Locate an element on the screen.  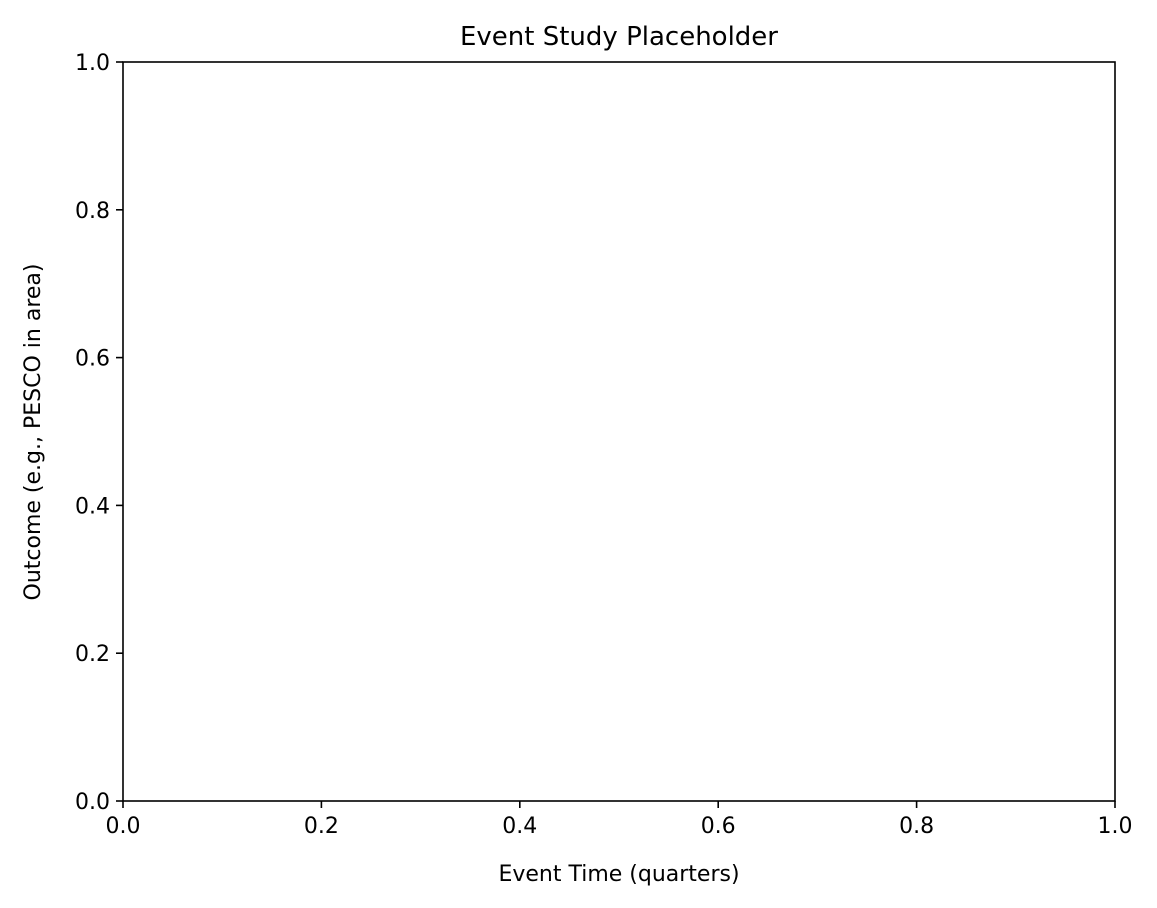
chart-title: Event Study Placeholder is located at coordinates (619, 37).